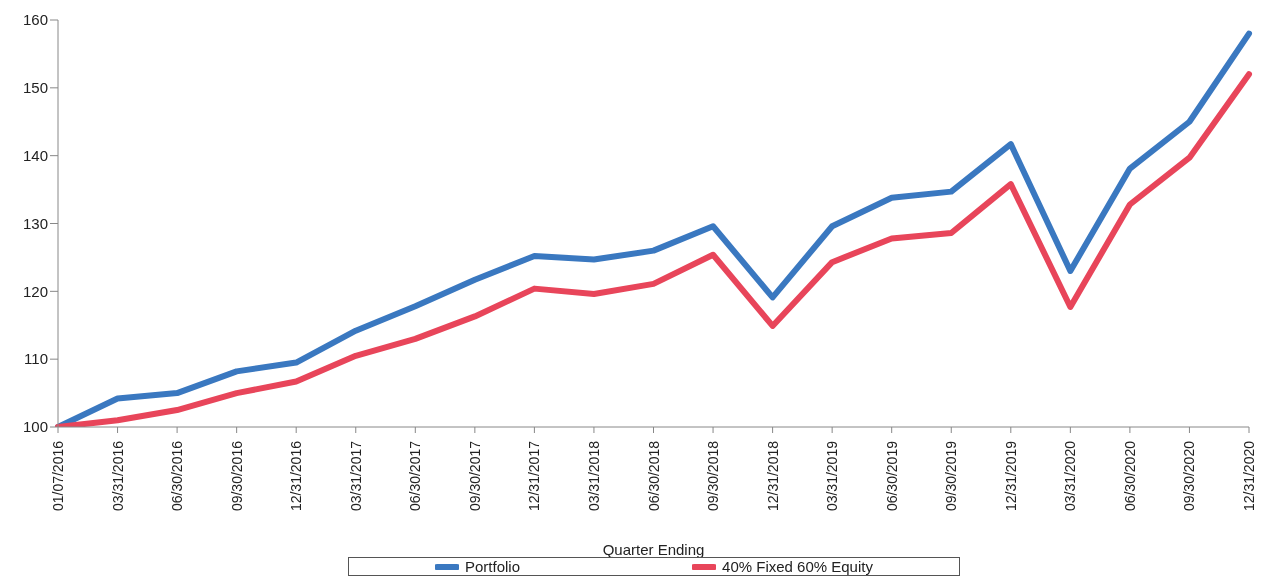 This screenshot has height=584, width=1277. I want to click on y-tick-label: 150, so click(35, 88).